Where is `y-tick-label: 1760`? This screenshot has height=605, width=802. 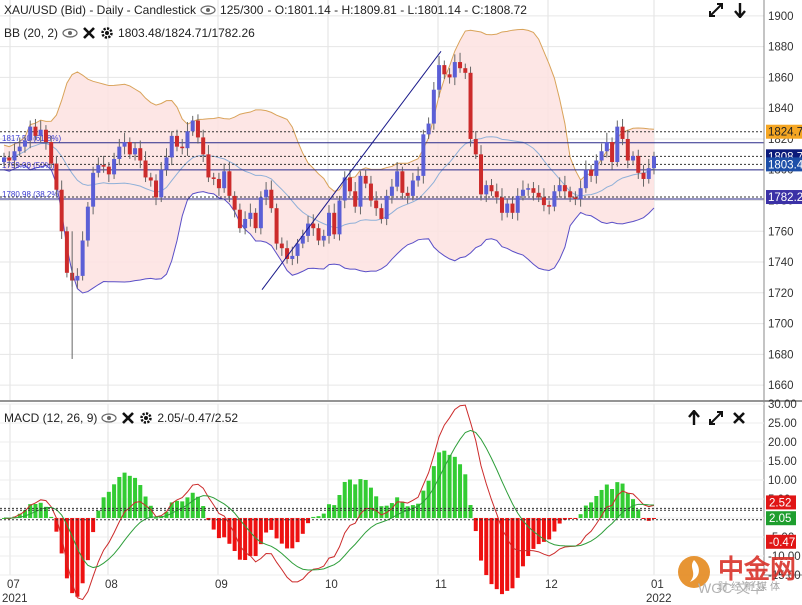
y-tick-label: 1760 is located at coordinates (781, 232).